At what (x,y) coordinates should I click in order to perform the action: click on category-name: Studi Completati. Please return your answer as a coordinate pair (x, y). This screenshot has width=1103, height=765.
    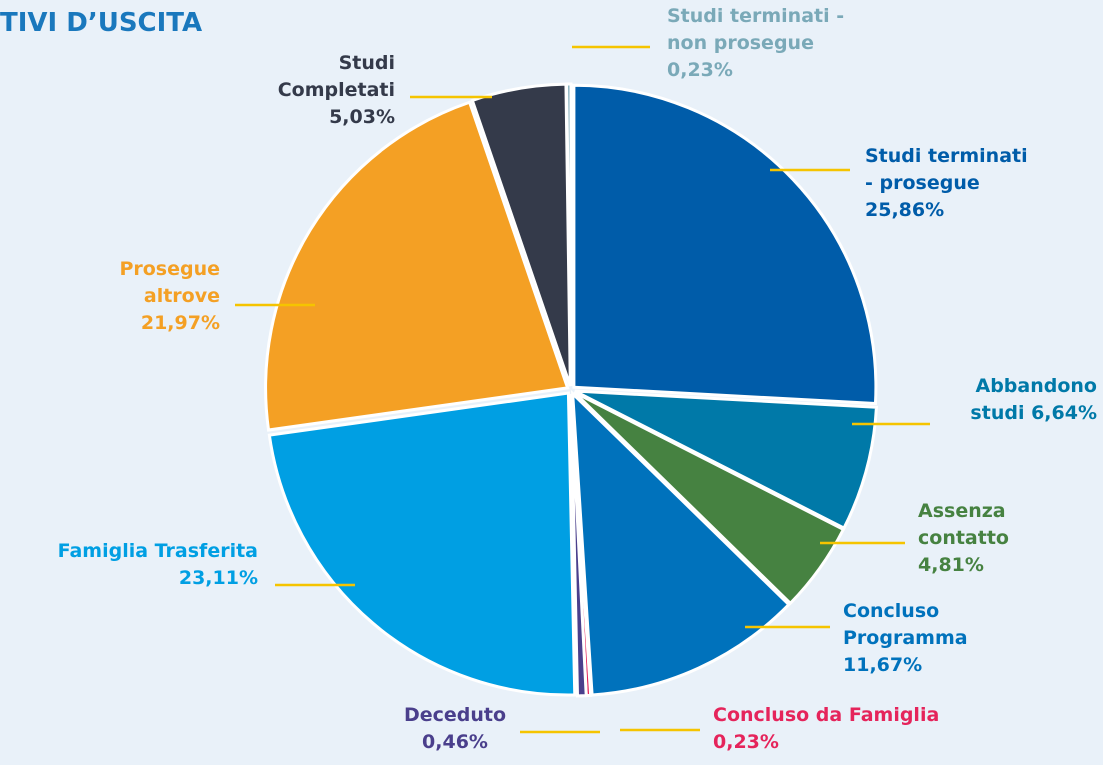
    Looking at the image, I should click on (336, 76).